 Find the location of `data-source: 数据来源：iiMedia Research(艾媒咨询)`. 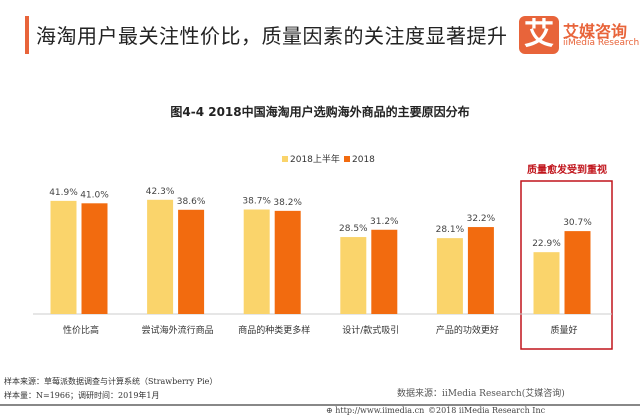

data-source: 数据来源：iiMedia Research(艾媒咨询) is located at coordinates (481, 394).